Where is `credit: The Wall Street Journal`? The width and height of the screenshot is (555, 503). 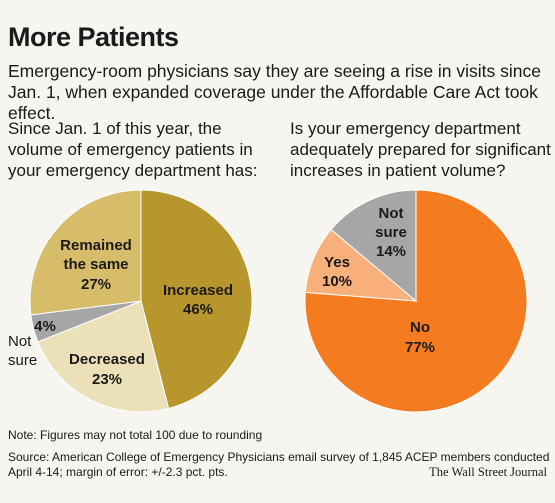
credit: The Wall Street Journal is located at coordinates (488, 472).